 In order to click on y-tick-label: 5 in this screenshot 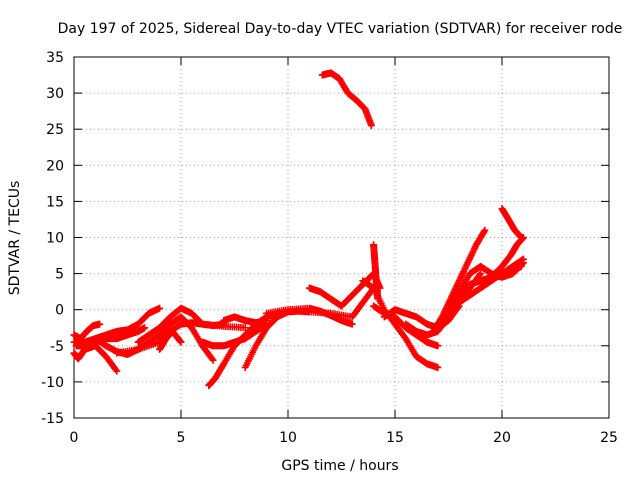, I will do `click(59, 275)`.